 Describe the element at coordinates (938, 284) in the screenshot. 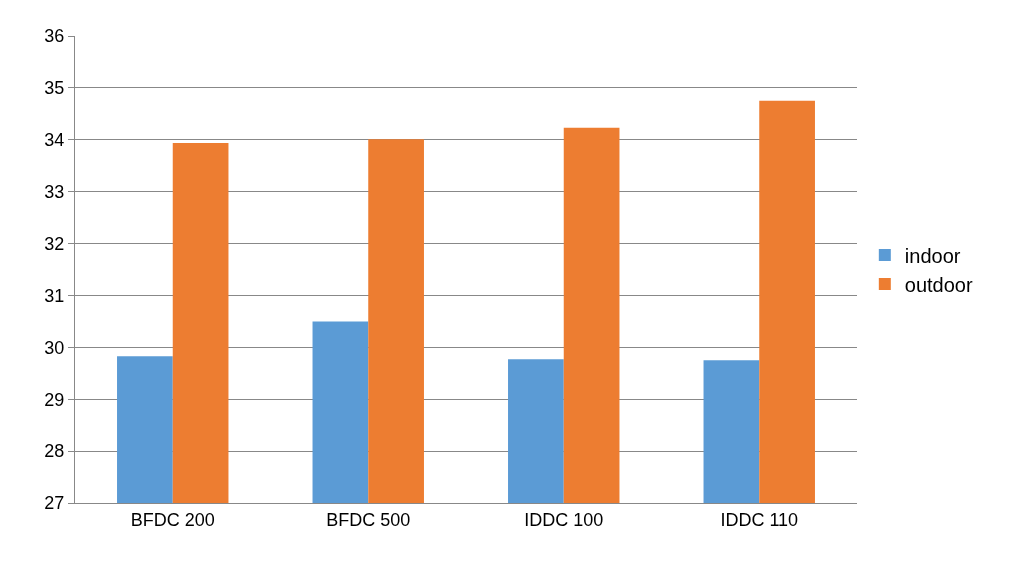

I see `legend-label: outdoor` at that location.